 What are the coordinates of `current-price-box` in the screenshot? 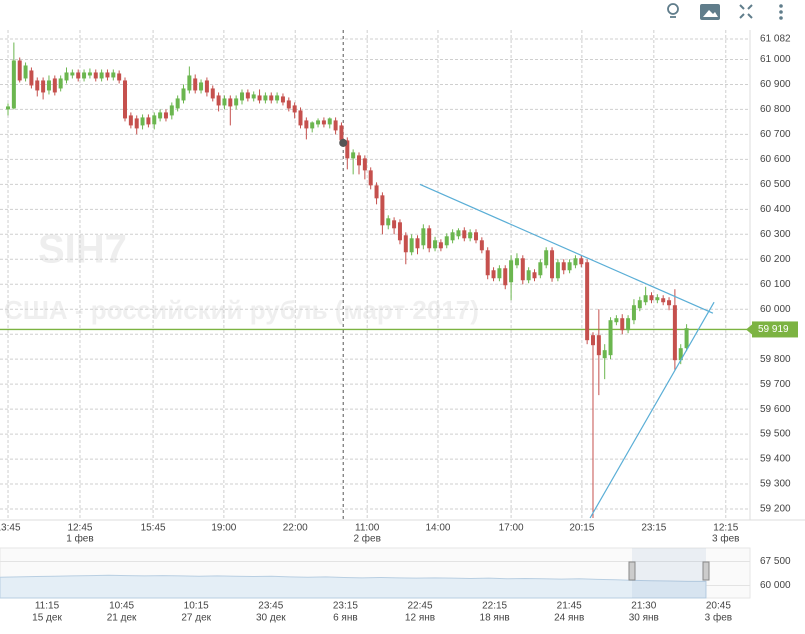 It's located at (775, 329).